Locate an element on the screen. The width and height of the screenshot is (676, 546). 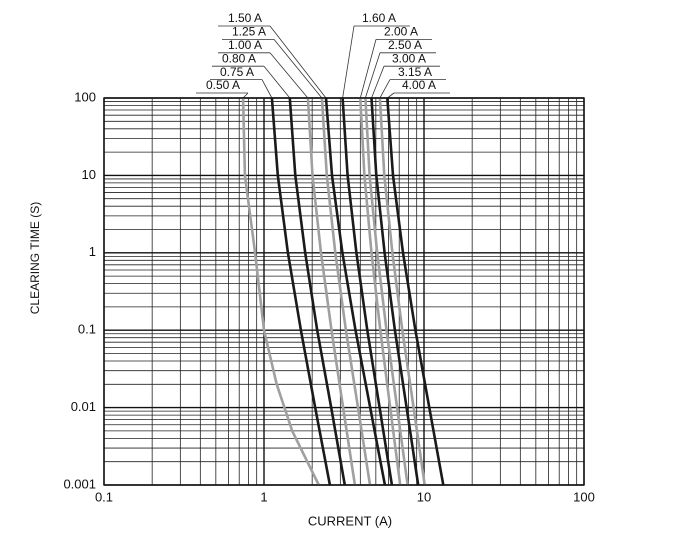
x-axis-label: CURRENT (A) is located at coordinates (350, 520).